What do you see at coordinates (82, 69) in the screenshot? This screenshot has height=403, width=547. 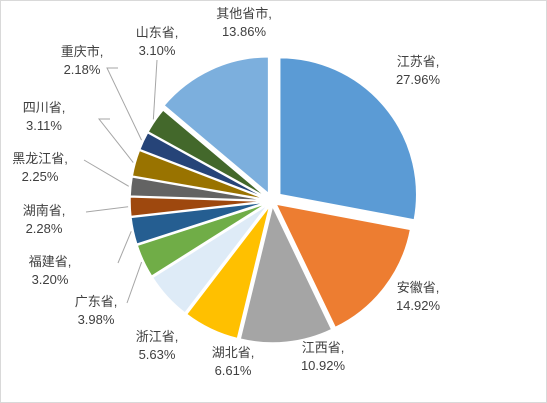 I see `slice-label-value-10: 2.18%` at bounding box center [82, 69].